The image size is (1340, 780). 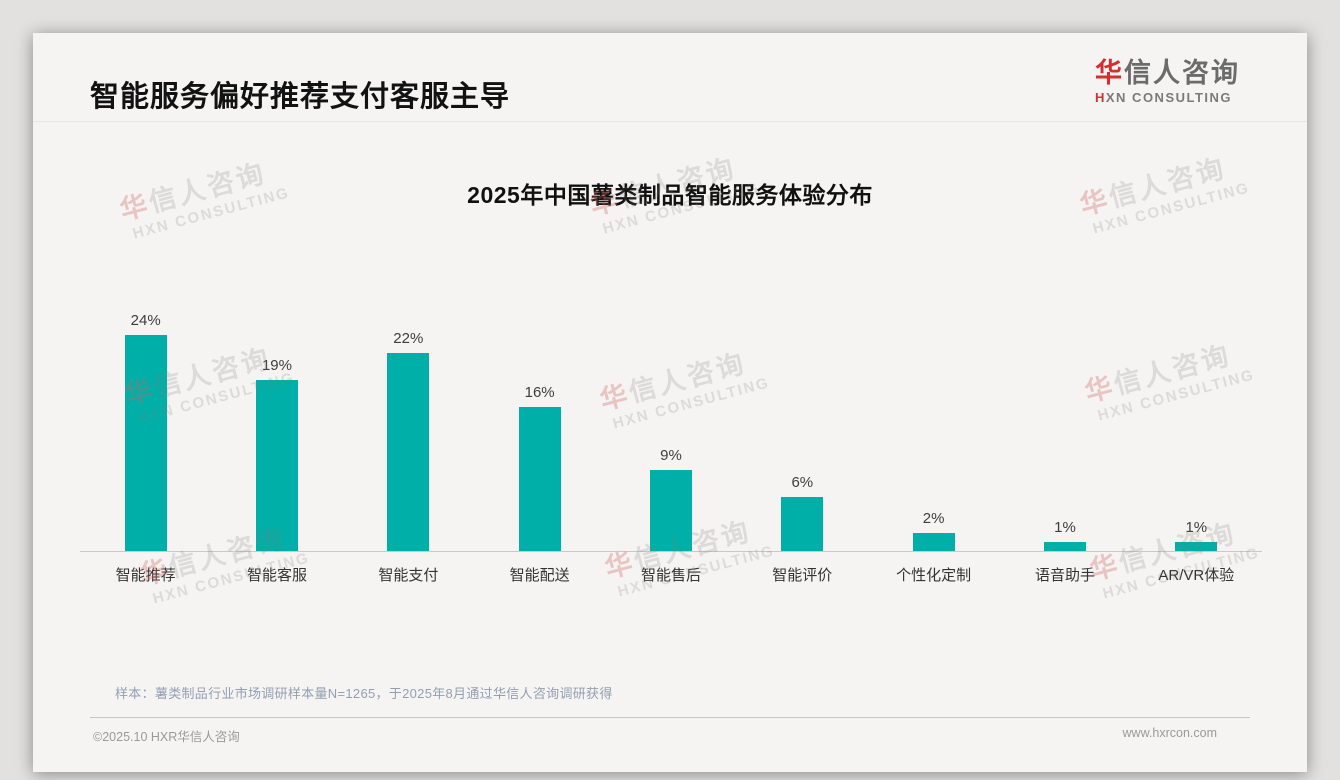 I want to click on logo-en-accent: H, so click(x=1100, y=97).